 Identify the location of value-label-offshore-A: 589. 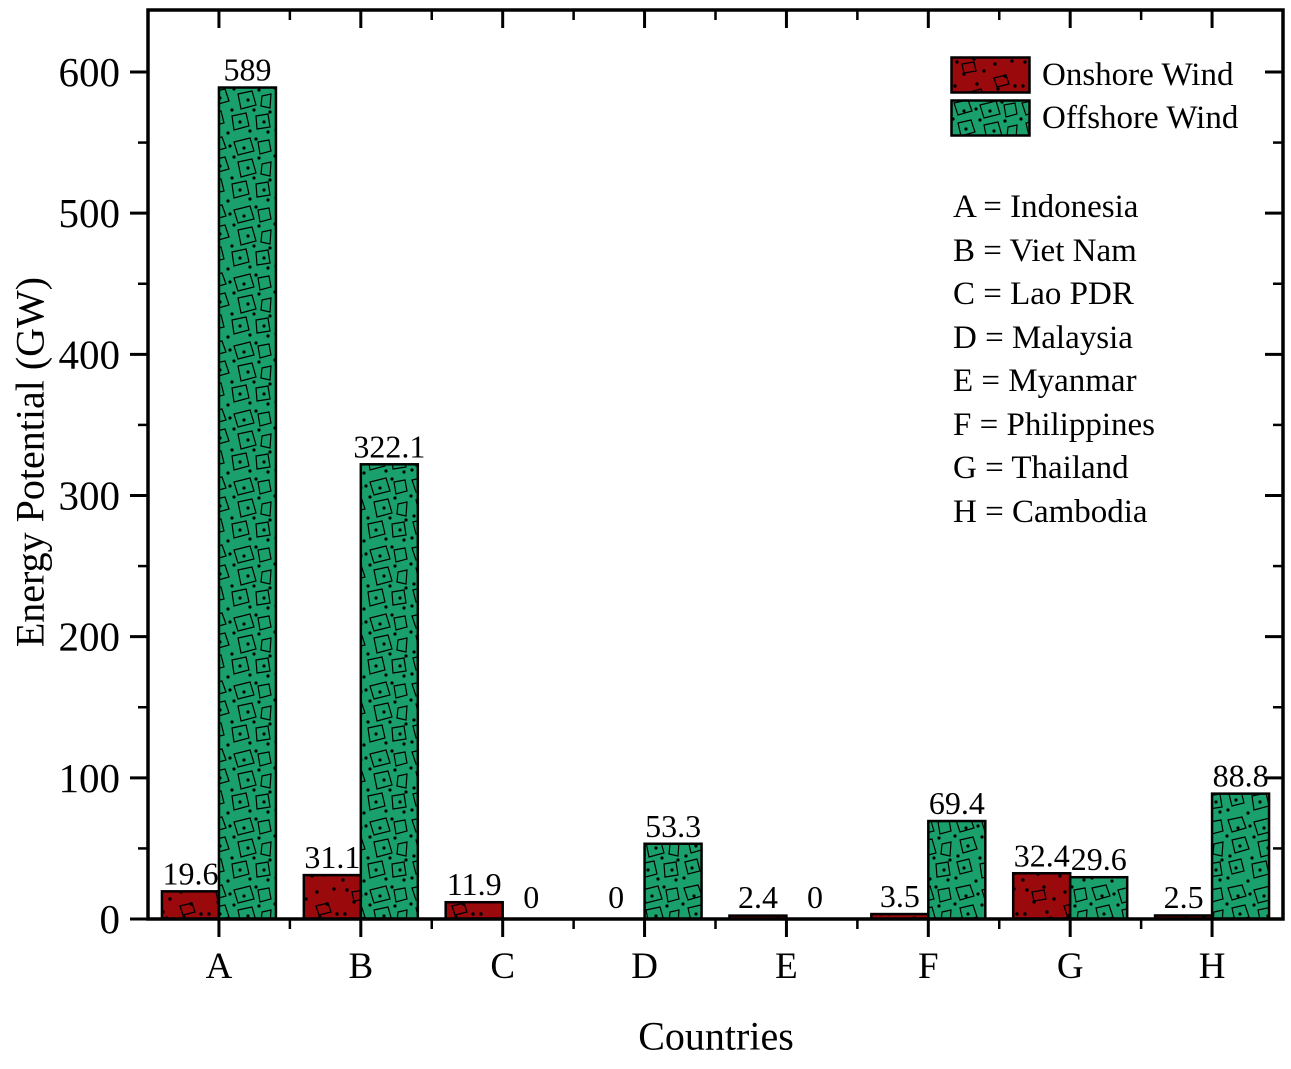
(247, 70).